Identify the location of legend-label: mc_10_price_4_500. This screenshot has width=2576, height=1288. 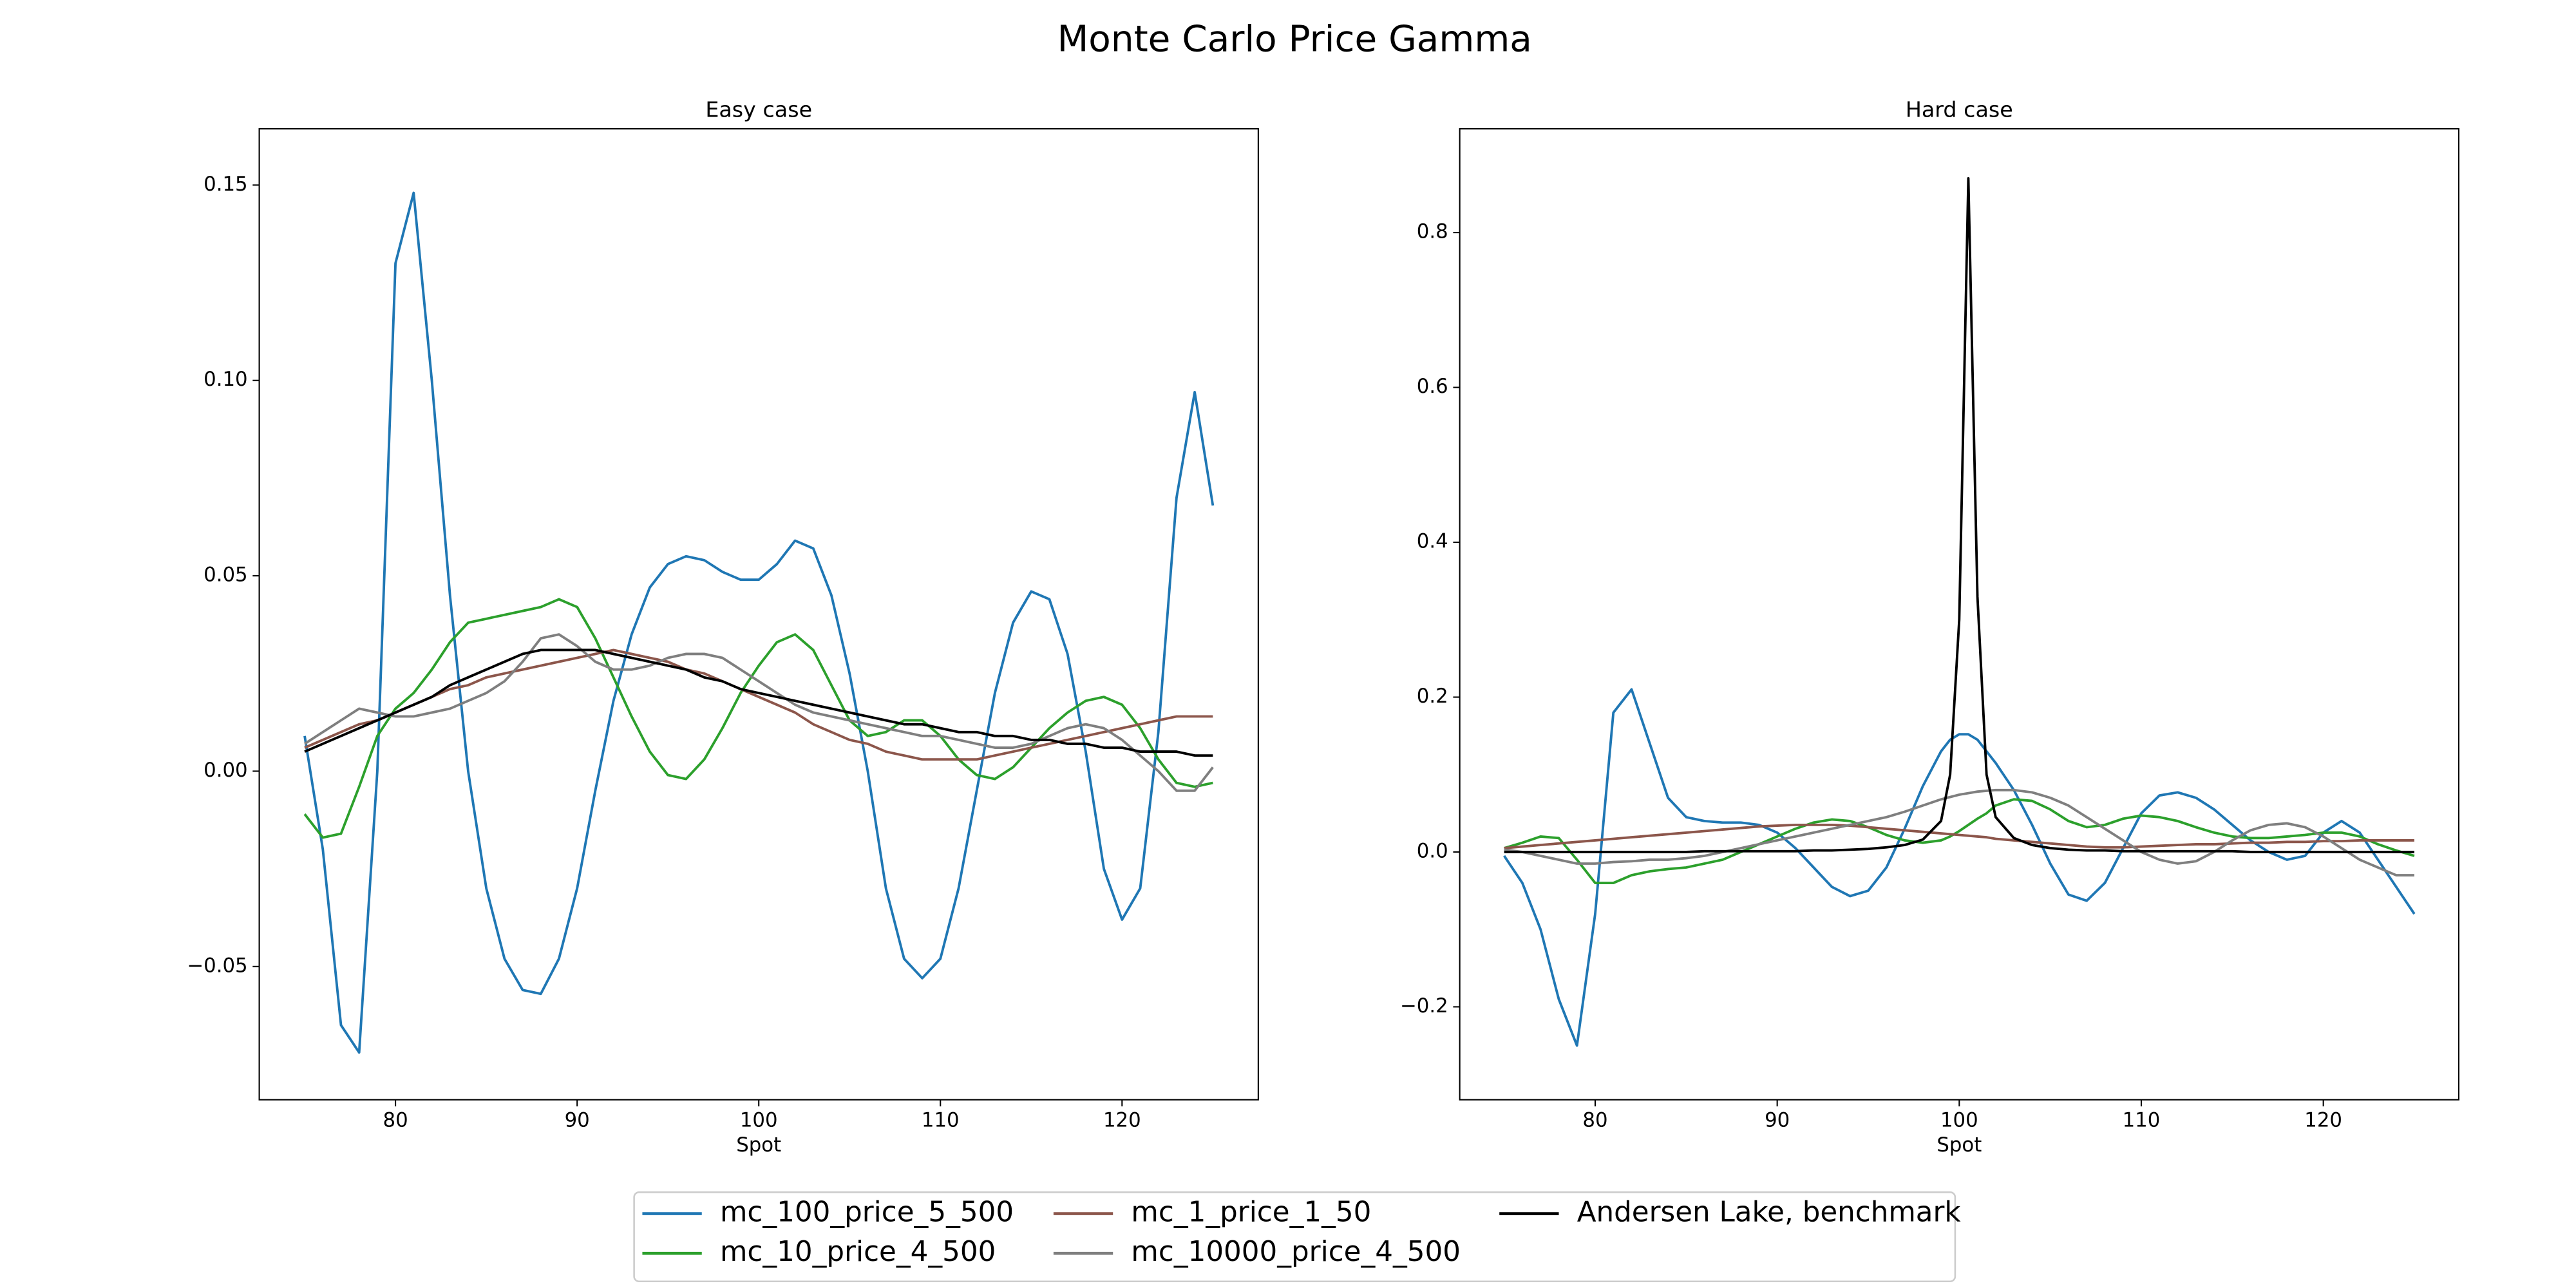
(858, 1252).